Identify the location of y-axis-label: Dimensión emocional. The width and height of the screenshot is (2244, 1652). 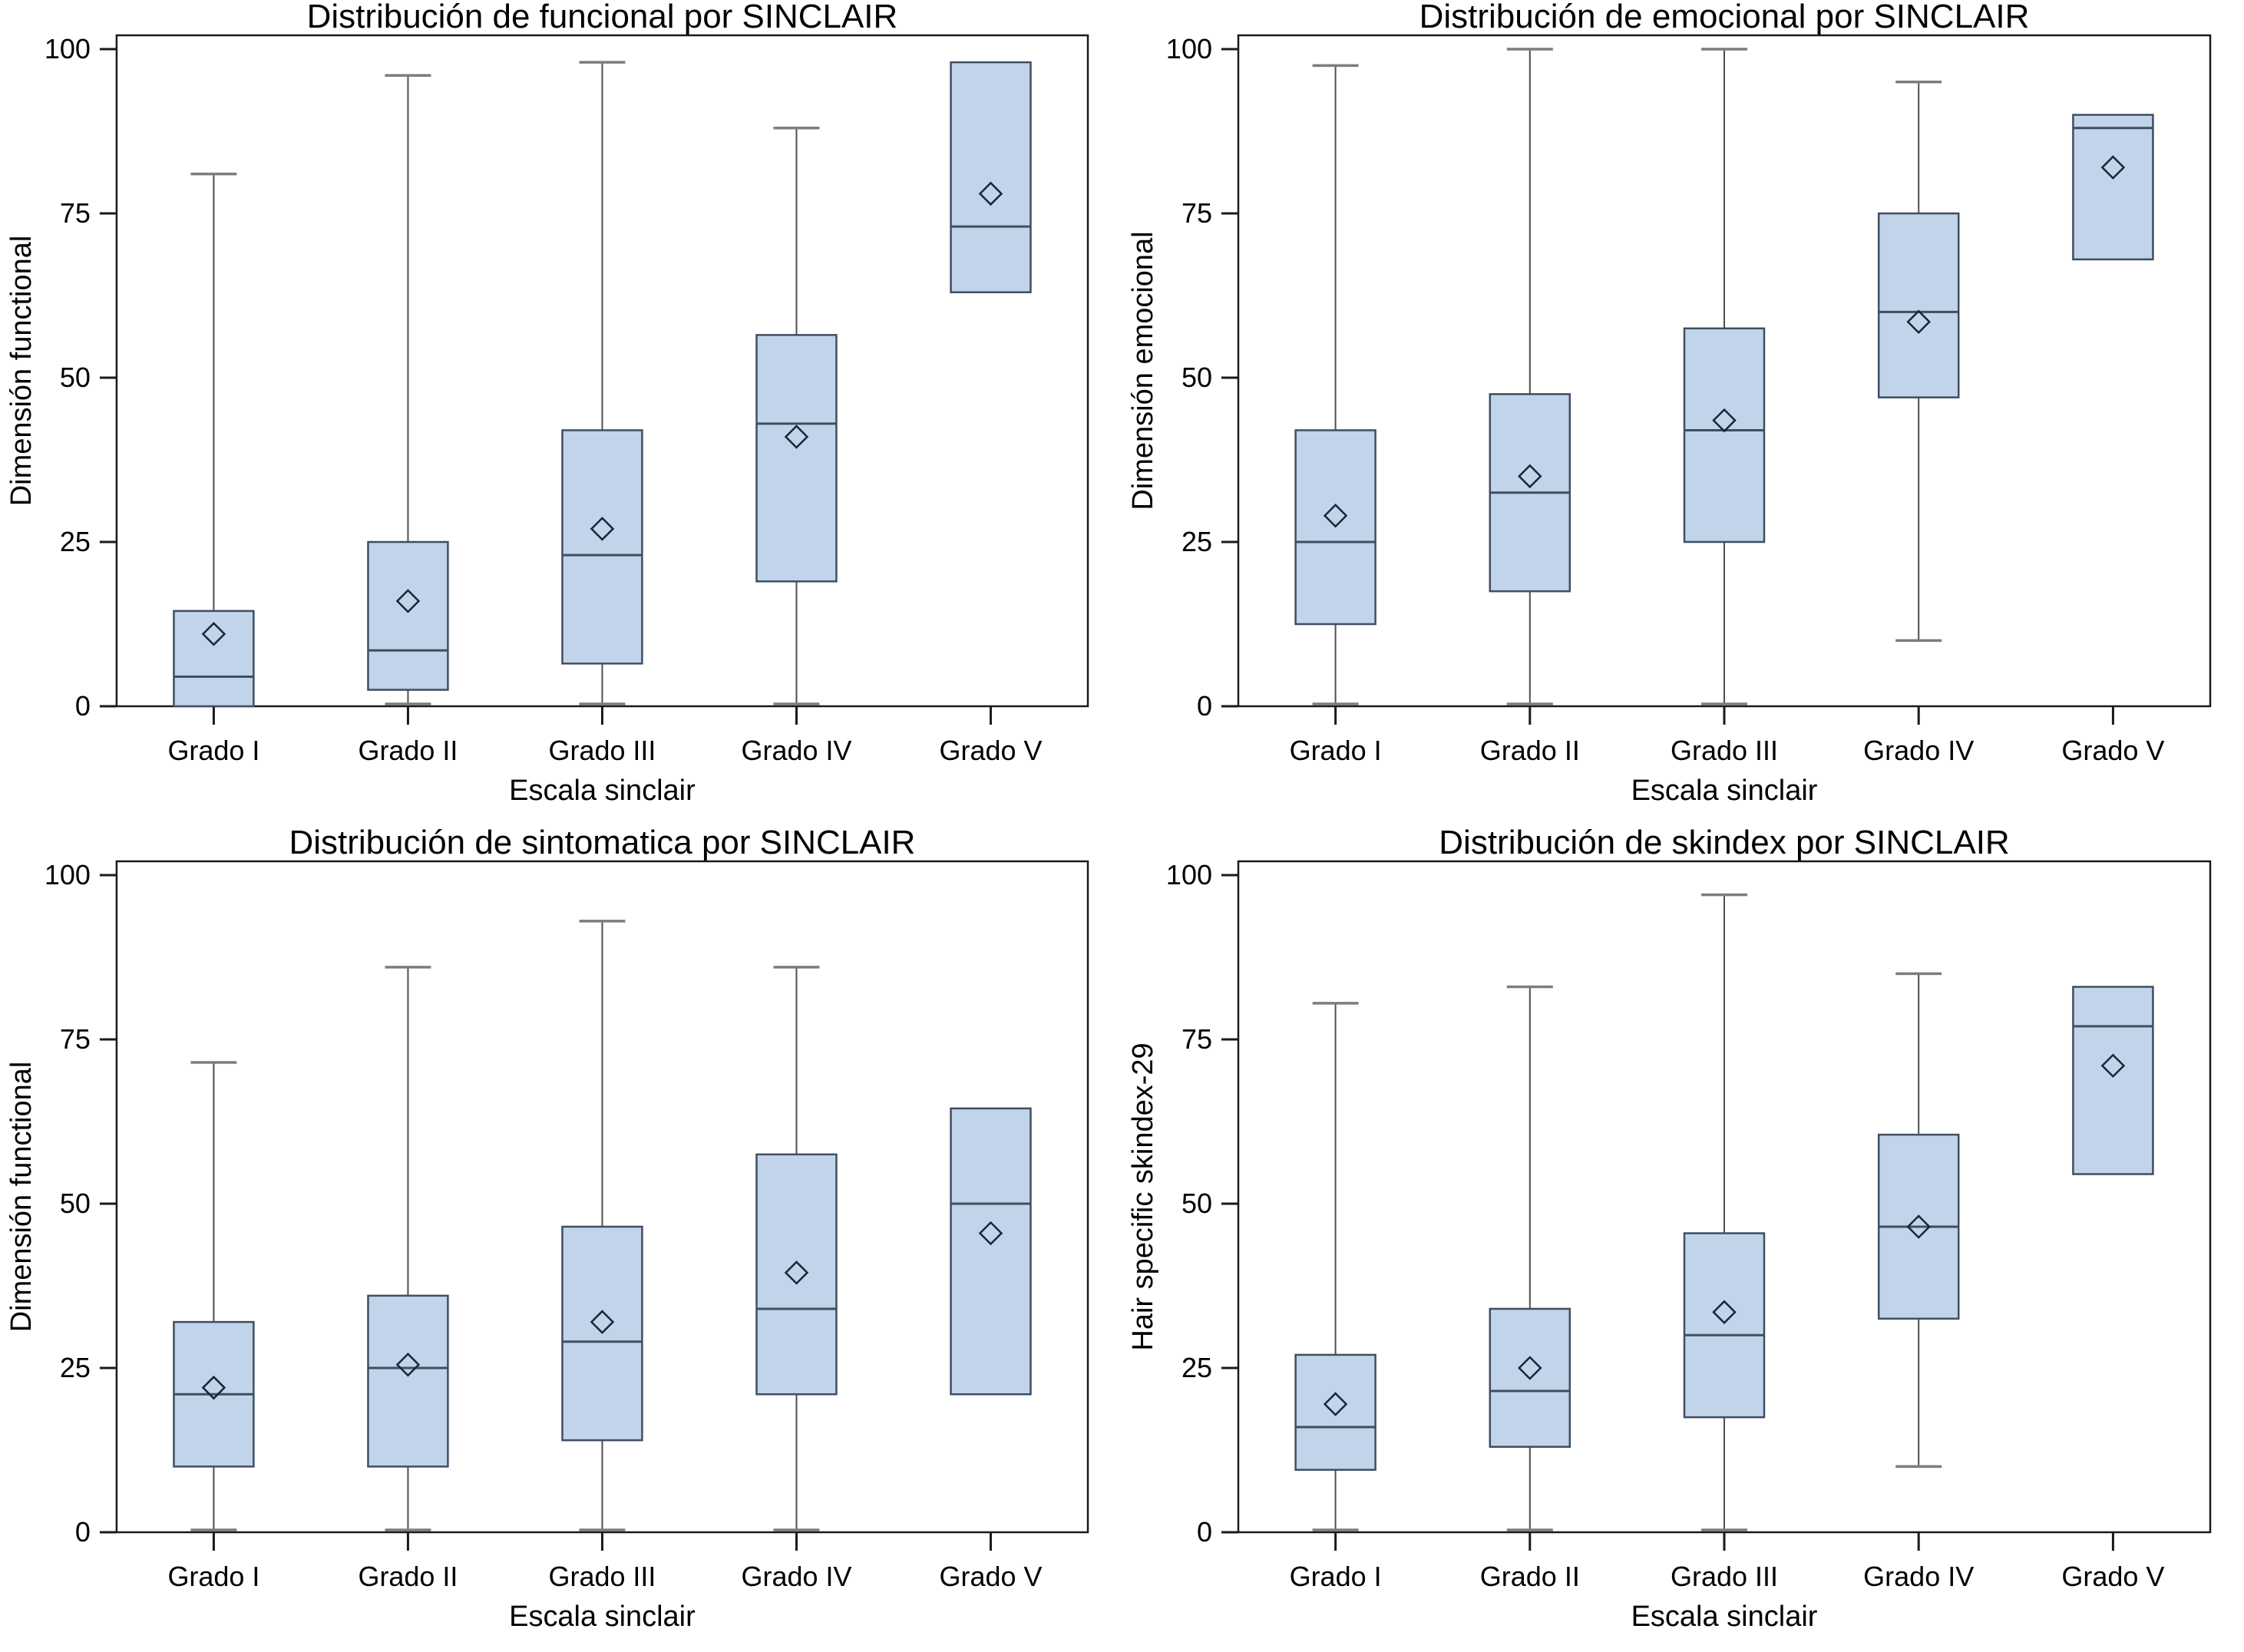
(1143, 370).